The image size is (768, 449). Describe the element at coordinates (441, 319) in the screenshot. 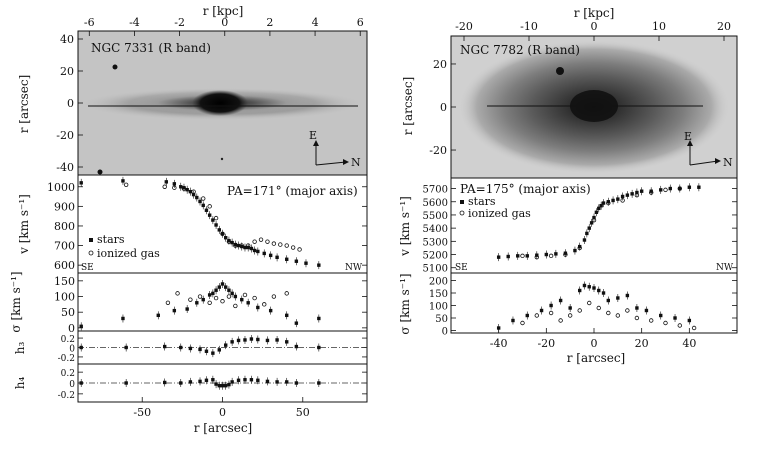

I see `ngc7782_sigma-ytick-label-1: 50` at that location.